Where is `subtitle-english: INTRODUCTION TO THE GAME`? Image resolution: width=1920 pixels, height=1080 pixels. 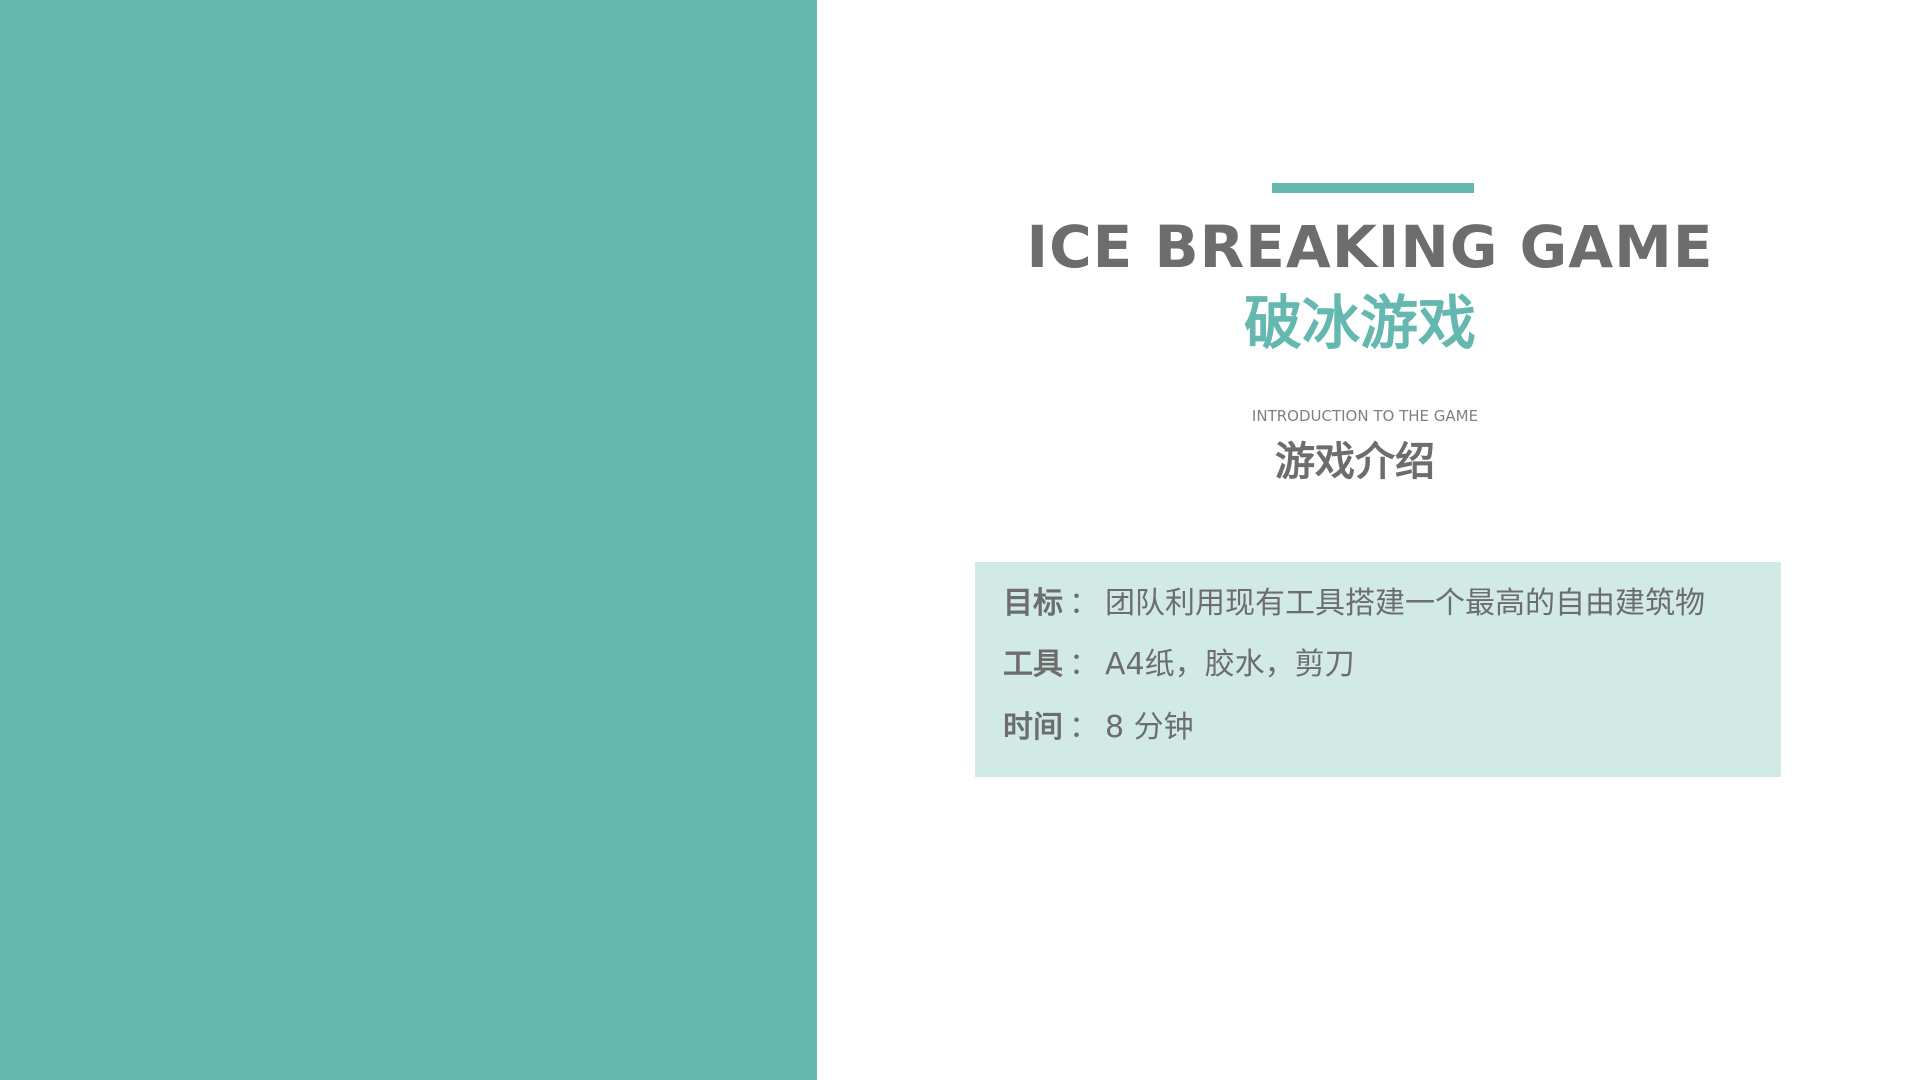
subtitle-english: INTRODUCTION TO THE GAME is located at coordinates (1365, 416).